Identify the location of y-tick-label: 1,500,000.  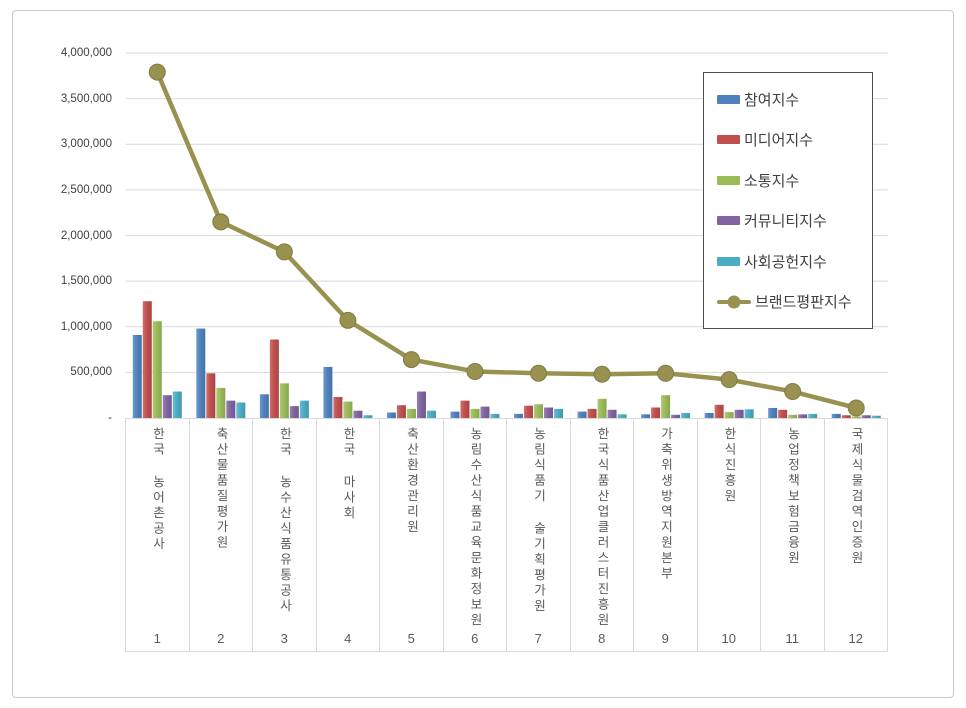
(86, 281).